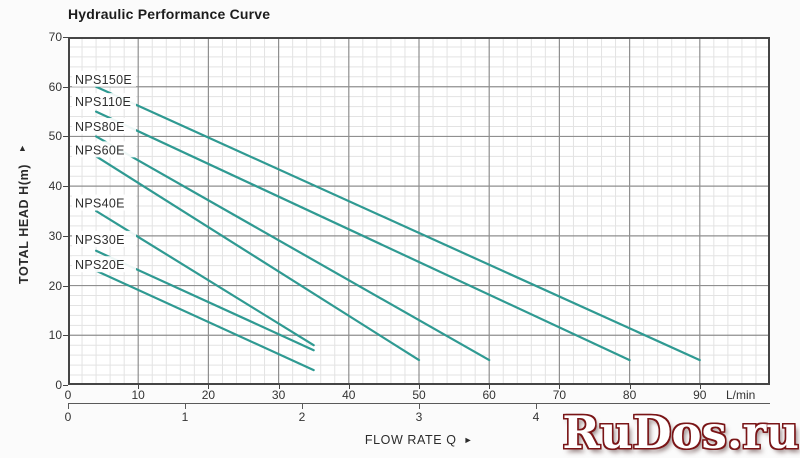 This screenshot has height=458, width=800. I want to click on x-axis-label-text: FLOW RATE Q, so click(410, 440).